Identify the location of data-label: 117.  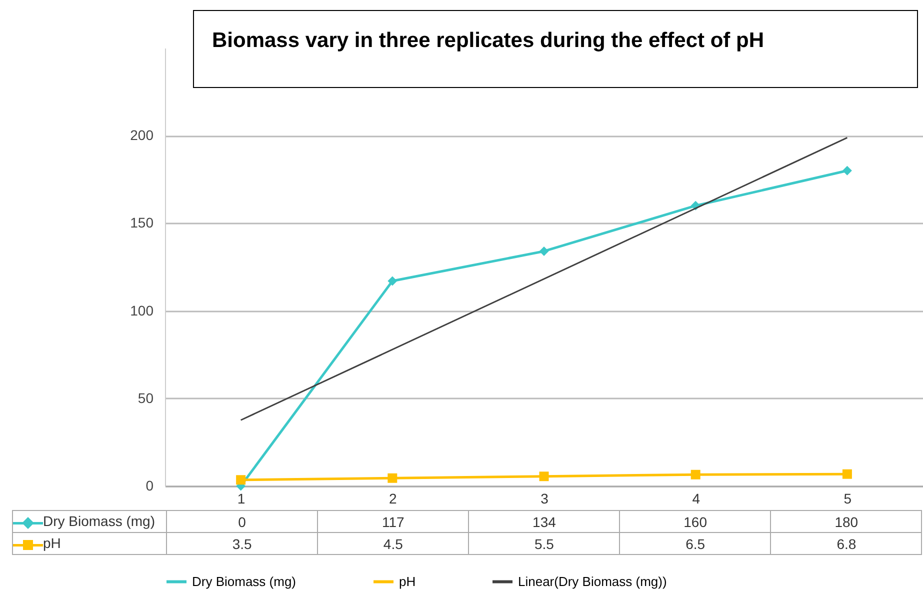
(393, 521).